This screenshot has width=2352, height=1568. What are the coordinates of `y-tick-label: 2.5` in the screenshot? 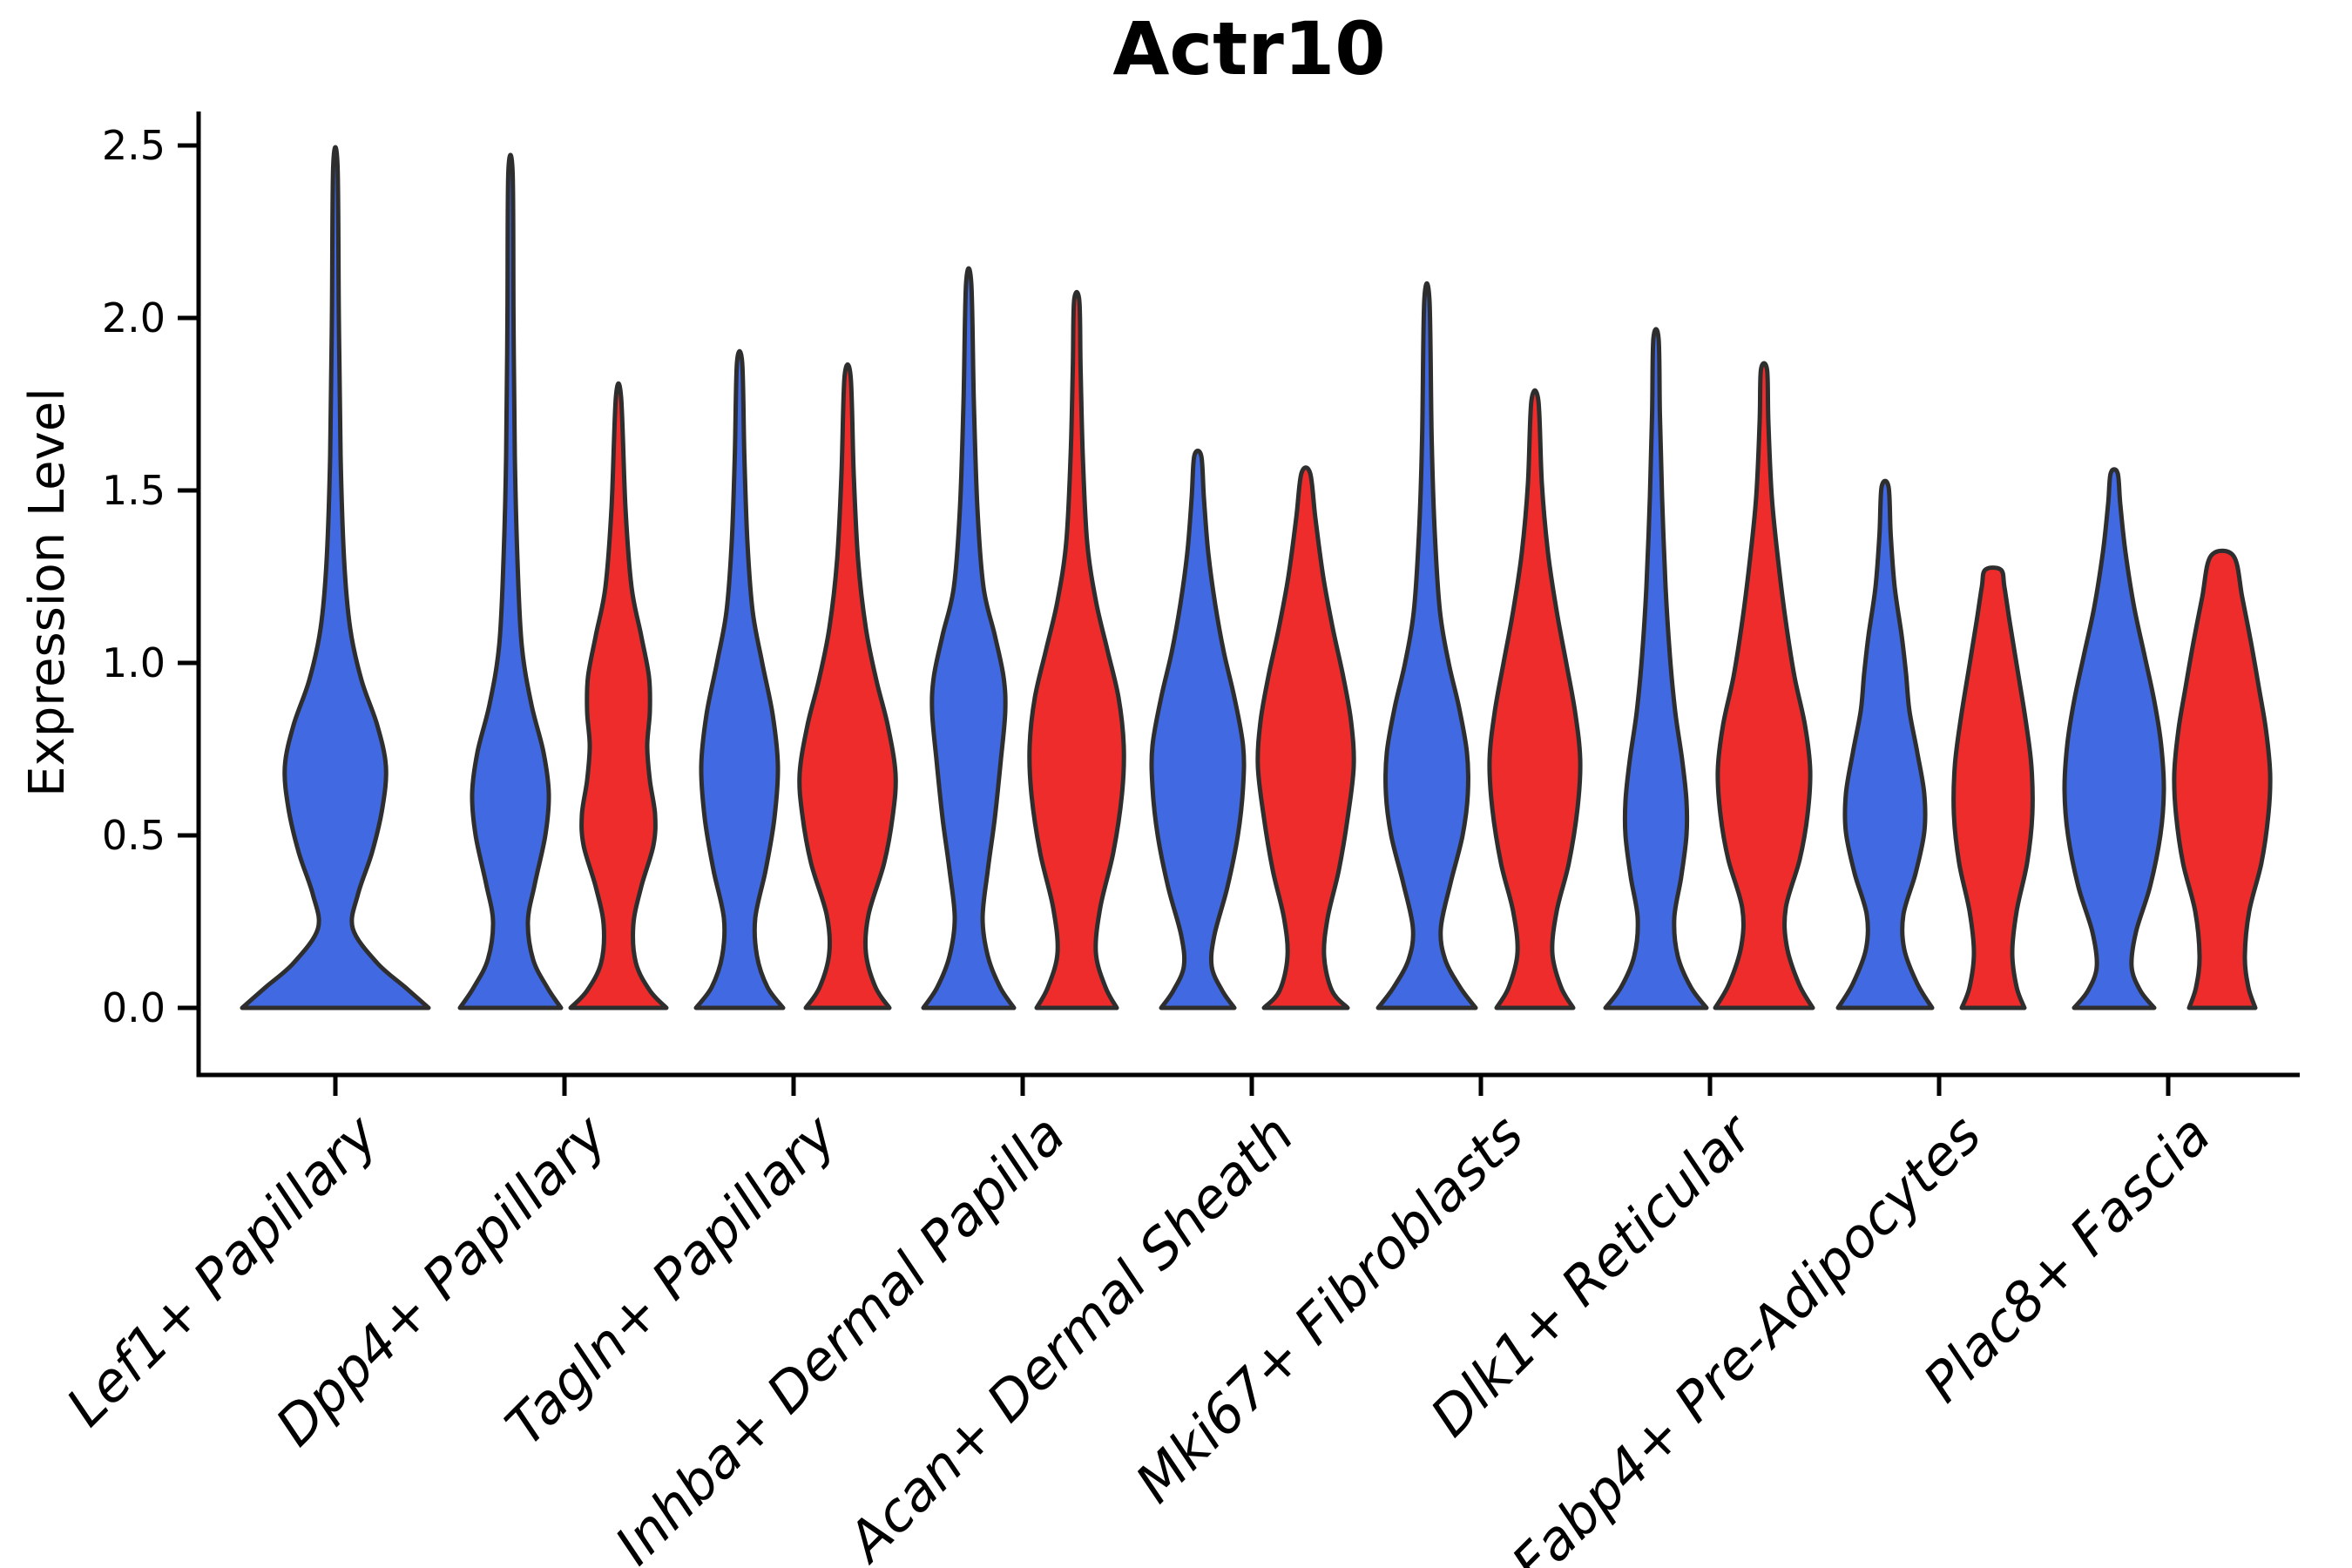 It's located at (134, 145).